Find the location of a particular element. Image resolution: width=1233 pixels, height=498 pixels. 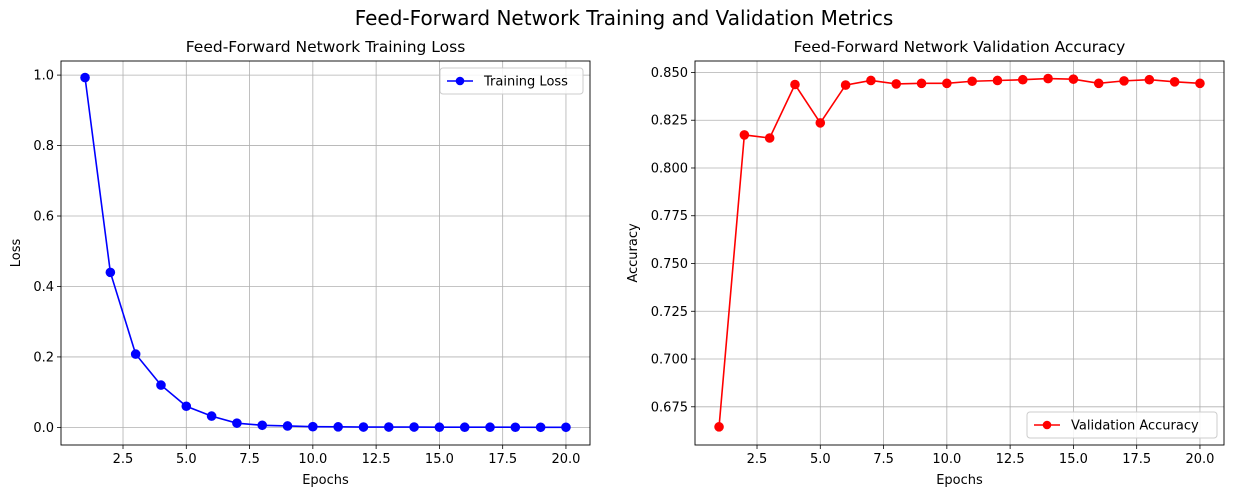

chart-title: Feed-Forward Network Validation Accuracy is located at coordinates (960, 47).